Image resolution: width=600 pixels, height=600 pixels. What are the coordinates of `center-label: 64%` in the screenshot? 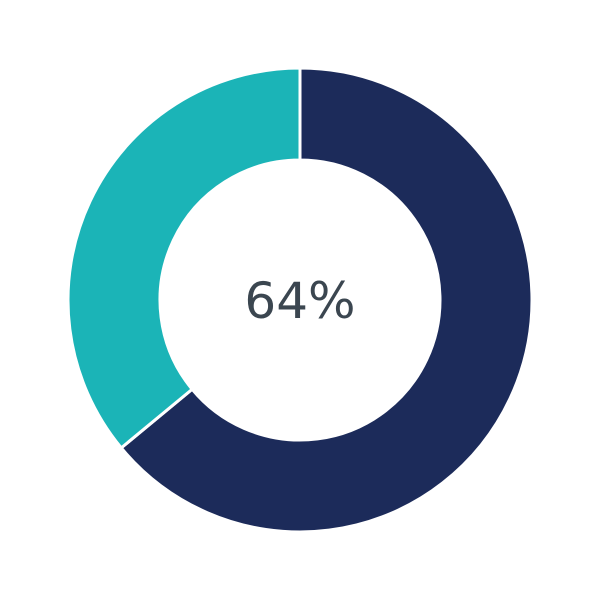 It's located at (299, 301).